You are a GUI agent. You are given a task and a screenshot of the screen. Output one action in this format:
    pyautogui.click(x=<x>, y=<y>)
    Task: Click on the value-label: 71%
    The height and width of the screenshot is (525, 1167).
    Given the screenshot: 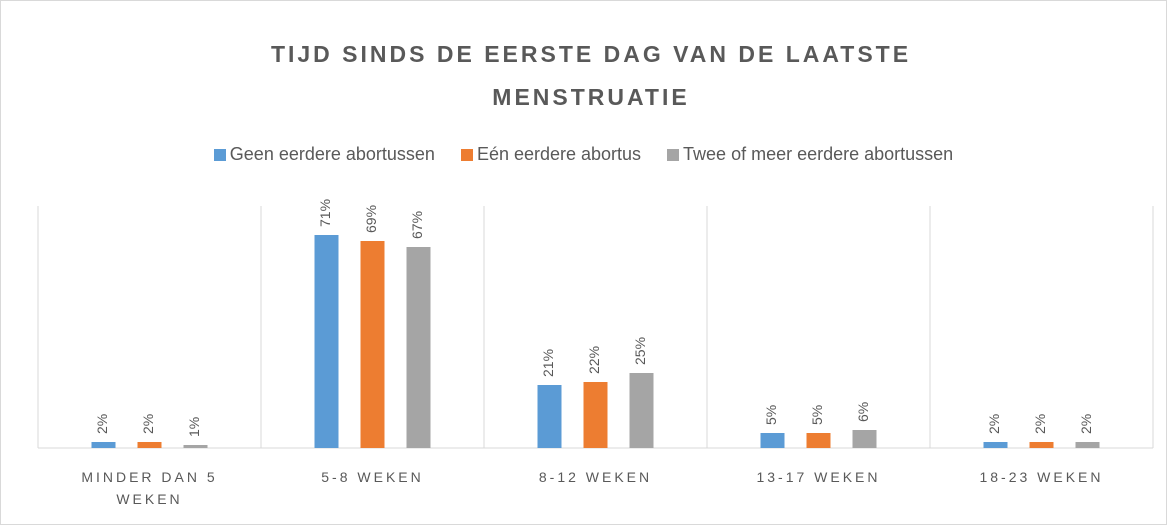 What is the action you would take?
    pyautogui.click(x=325, y=213)
    